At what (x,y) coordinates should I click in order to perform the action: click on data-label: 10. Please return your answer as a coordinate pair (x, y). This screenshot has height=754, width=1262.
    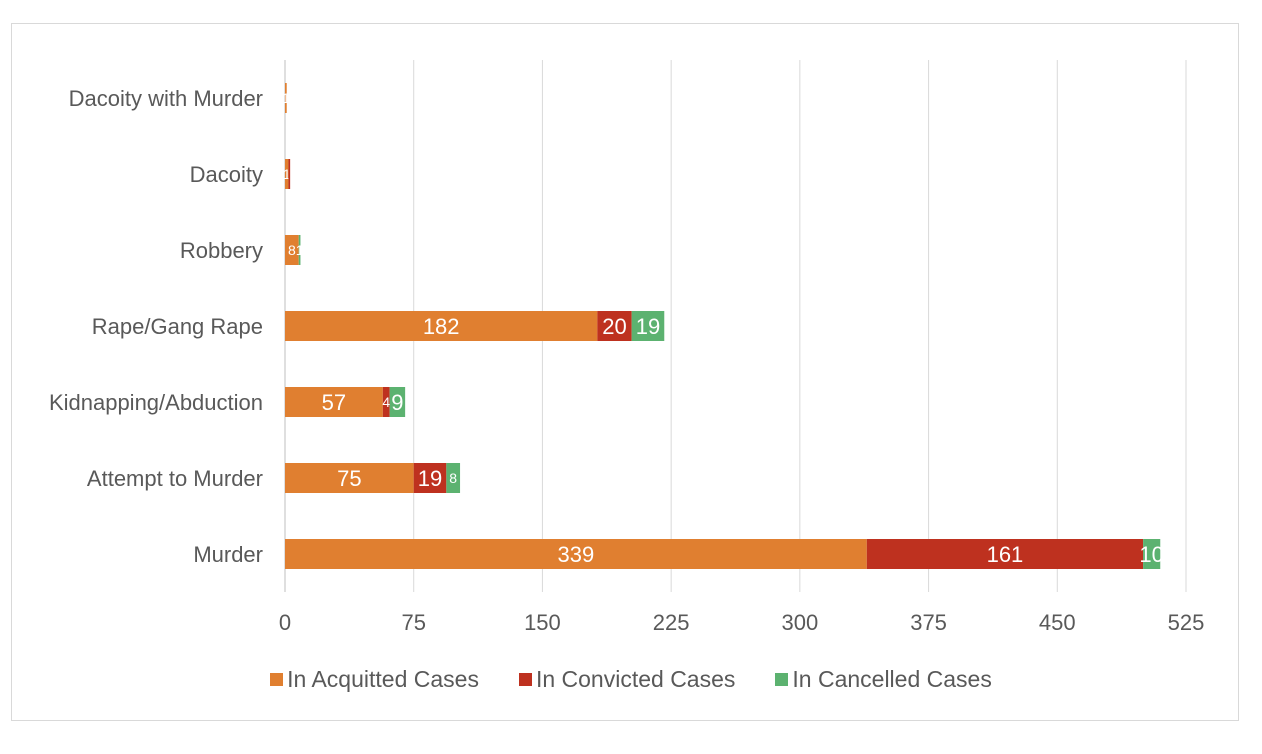
    Looking at the image, I should click on (1151, 554).